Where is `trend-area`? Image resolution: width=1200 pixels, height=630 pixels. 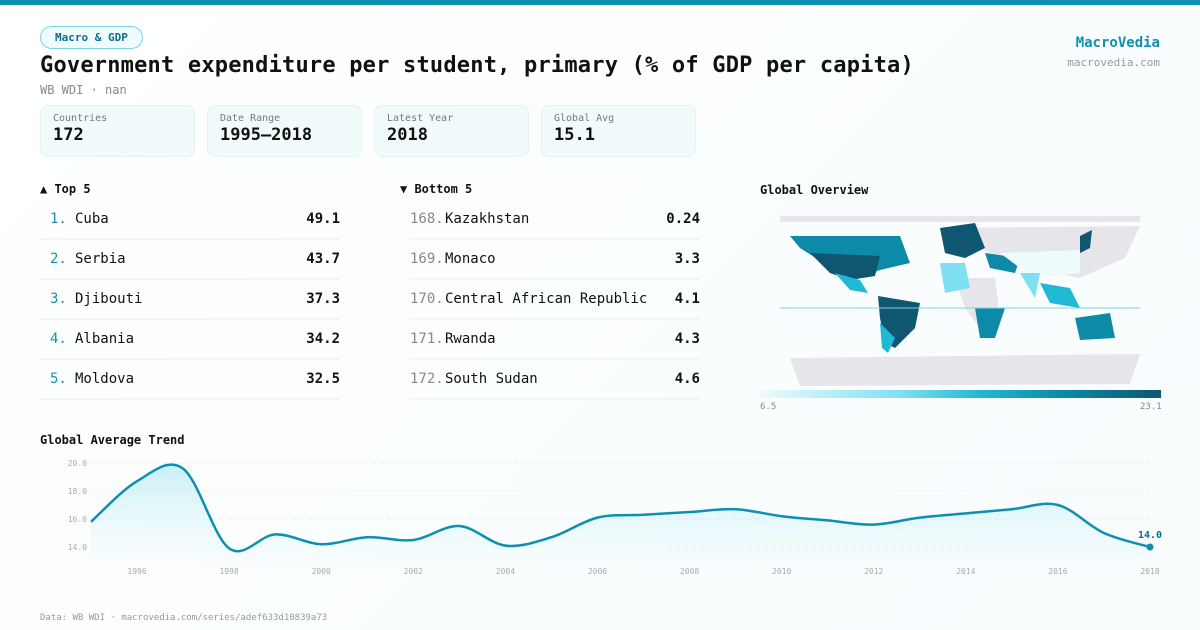
trend-area is located at coordinates (620, 513).